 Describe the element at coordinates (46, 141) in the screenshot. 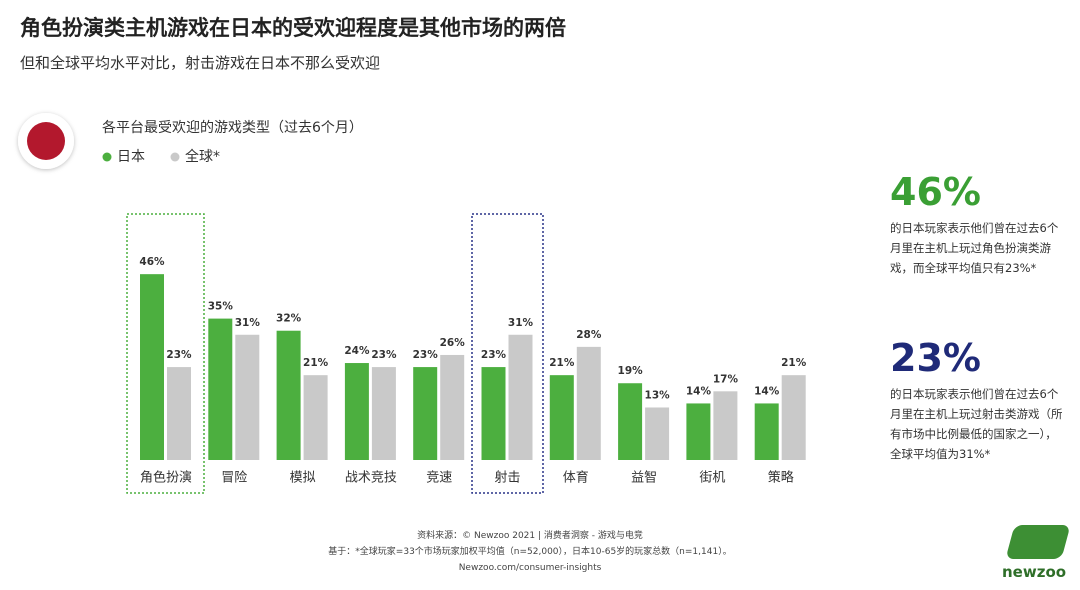

I see `flag-disc` at that location.